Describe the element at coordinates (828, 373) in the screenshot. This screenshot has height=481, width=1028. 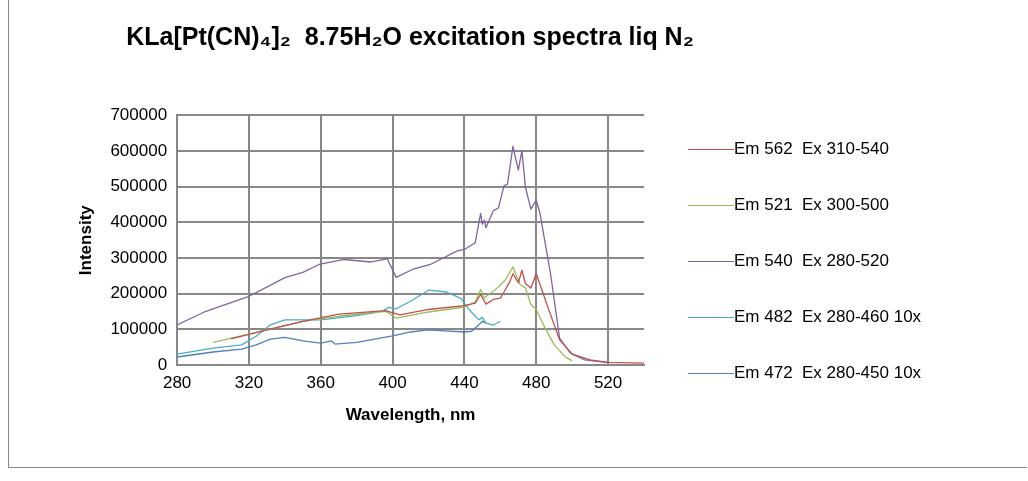
I see `legend-label: Em 472 Ex 280-450 10x` at that location.